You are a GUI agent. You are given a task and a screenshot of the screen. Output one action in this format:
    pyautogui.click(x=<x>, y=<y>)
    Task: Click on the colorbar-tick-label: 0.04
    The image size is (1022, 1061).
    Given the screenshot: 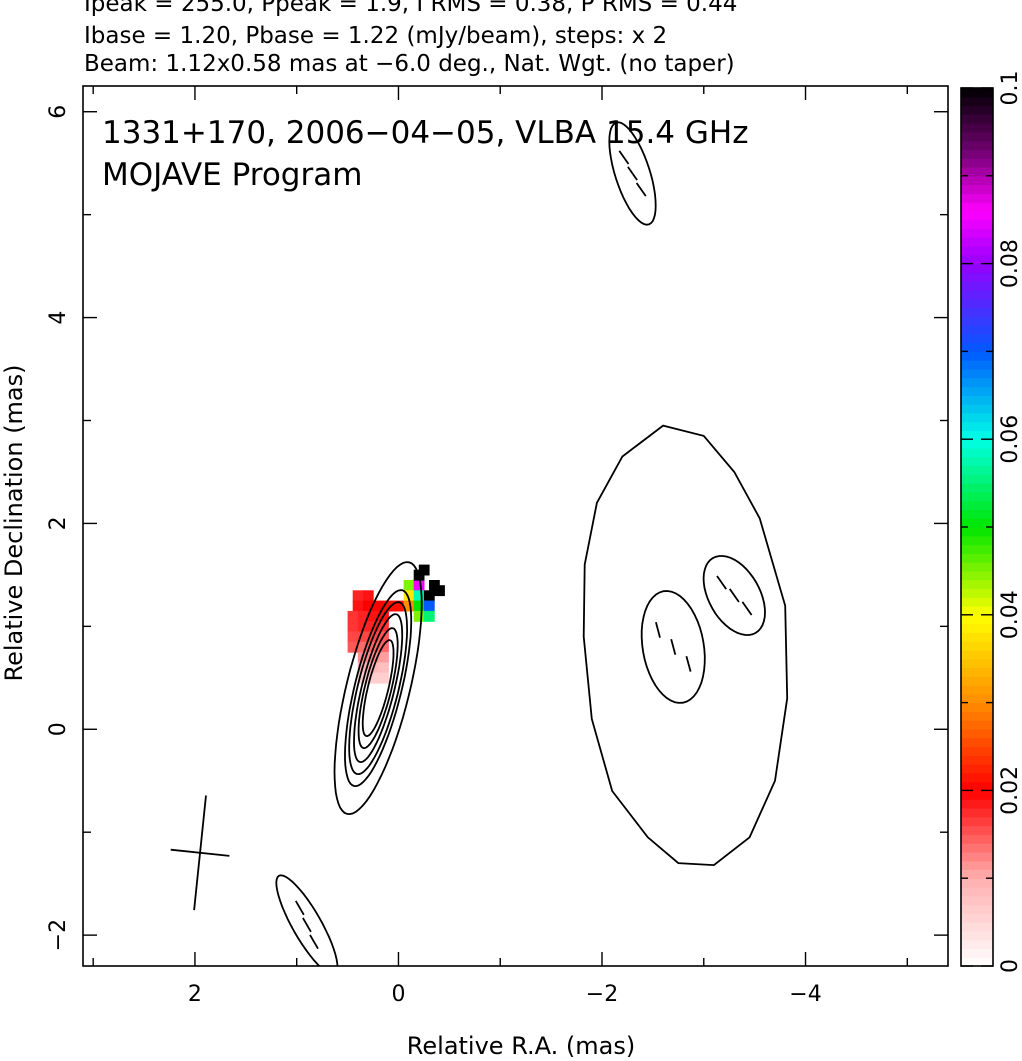 What is the action you would take?
    pyautogui.click(x=1010, y=614)
    